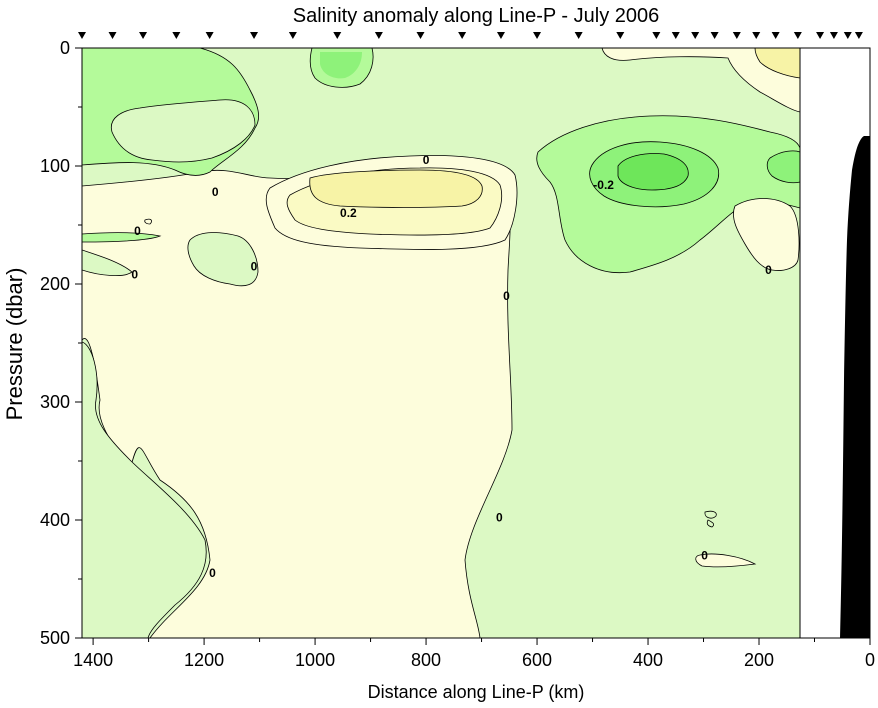 This screenshot has height=708, width=878. Describe the element at coordinates (777, 63) in the screenshot. I see `field-positive-top-east-core` at that location.